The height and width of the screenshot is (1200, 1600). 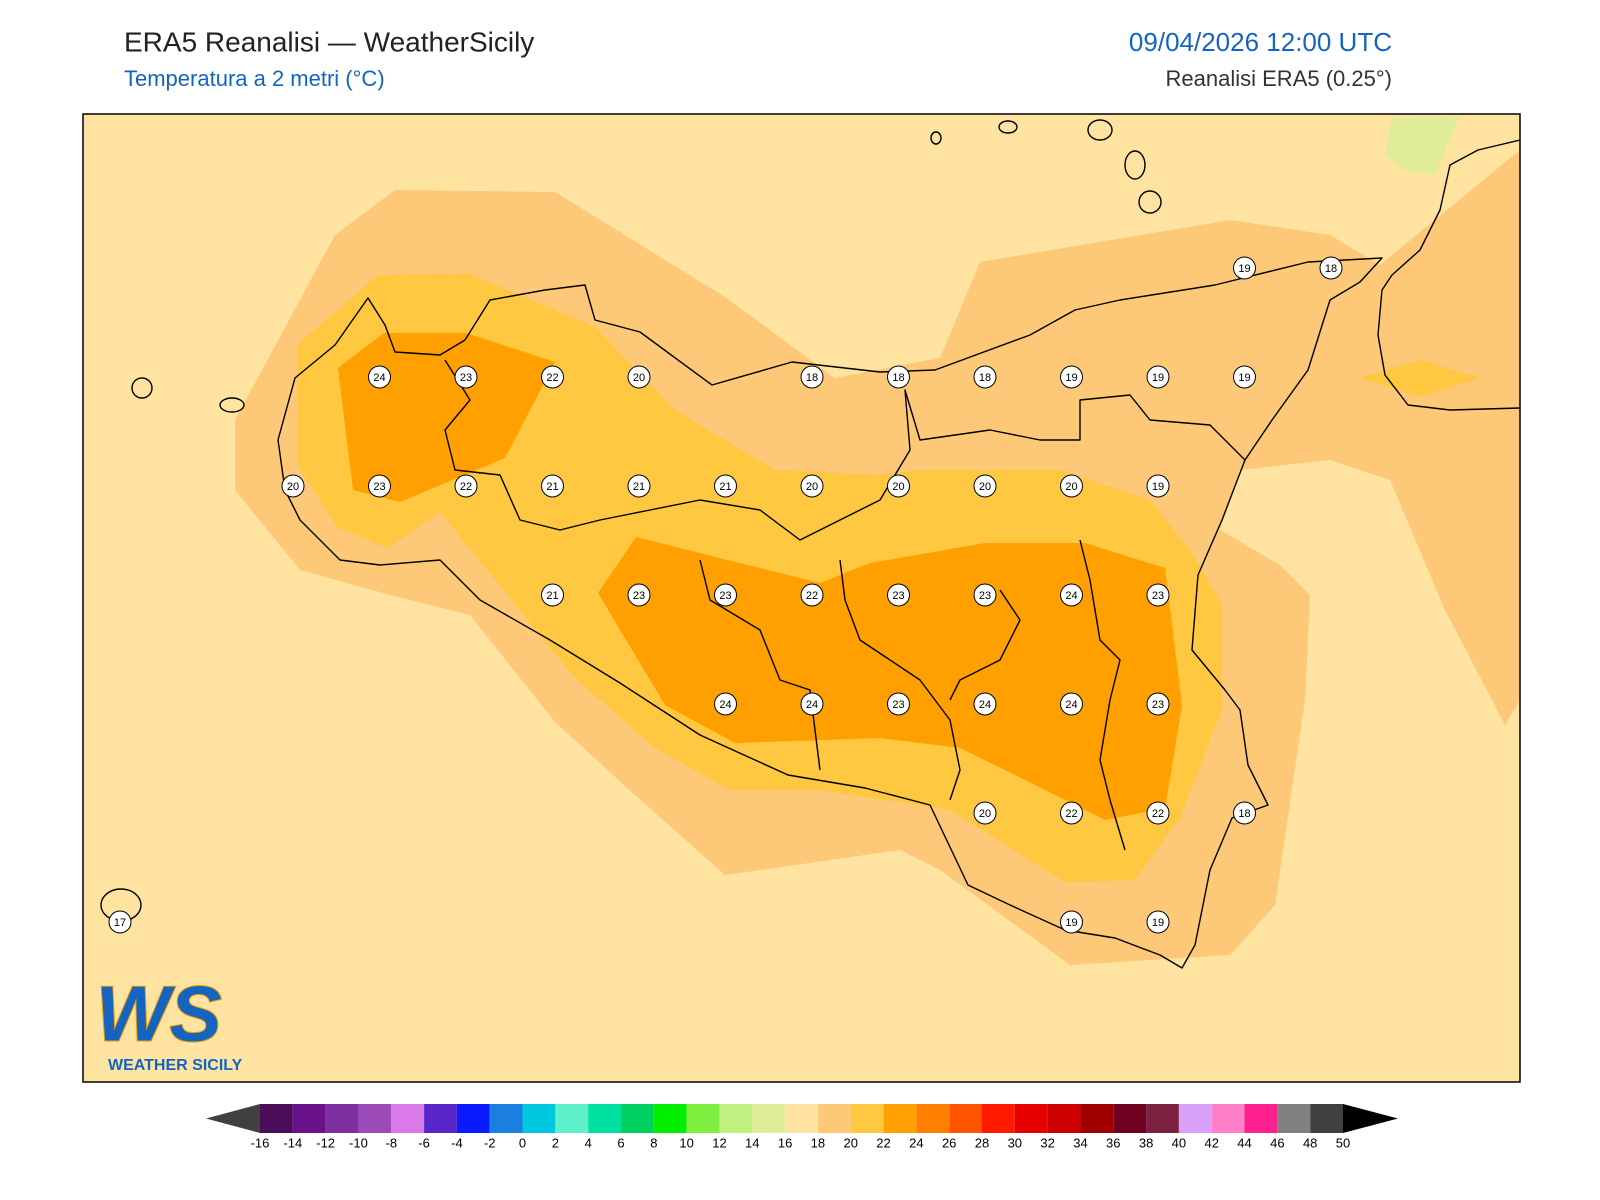 I want to click on title: ERA5 Reanalisi — WeatherSicily, so click(x=329, y=41).